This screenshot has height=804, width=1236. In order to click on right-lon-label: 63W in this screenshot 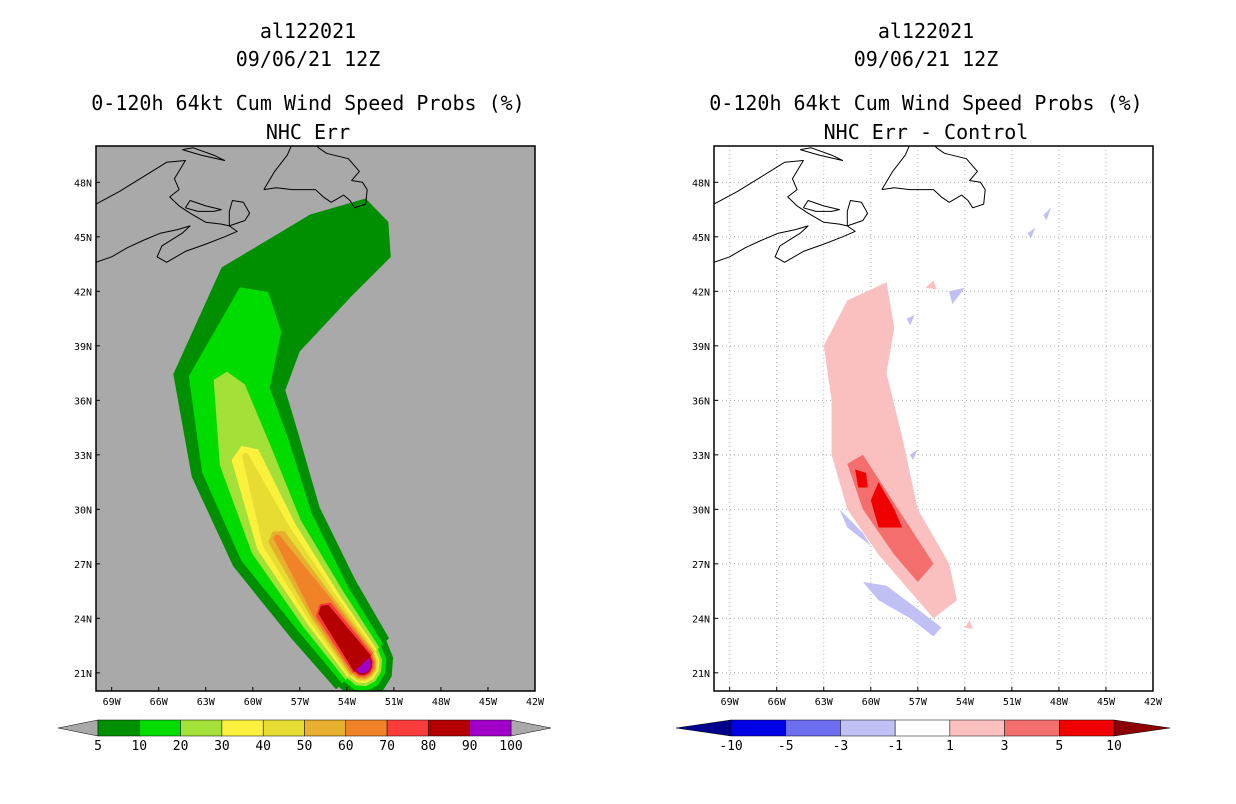, I will do `click(824, 702)`.